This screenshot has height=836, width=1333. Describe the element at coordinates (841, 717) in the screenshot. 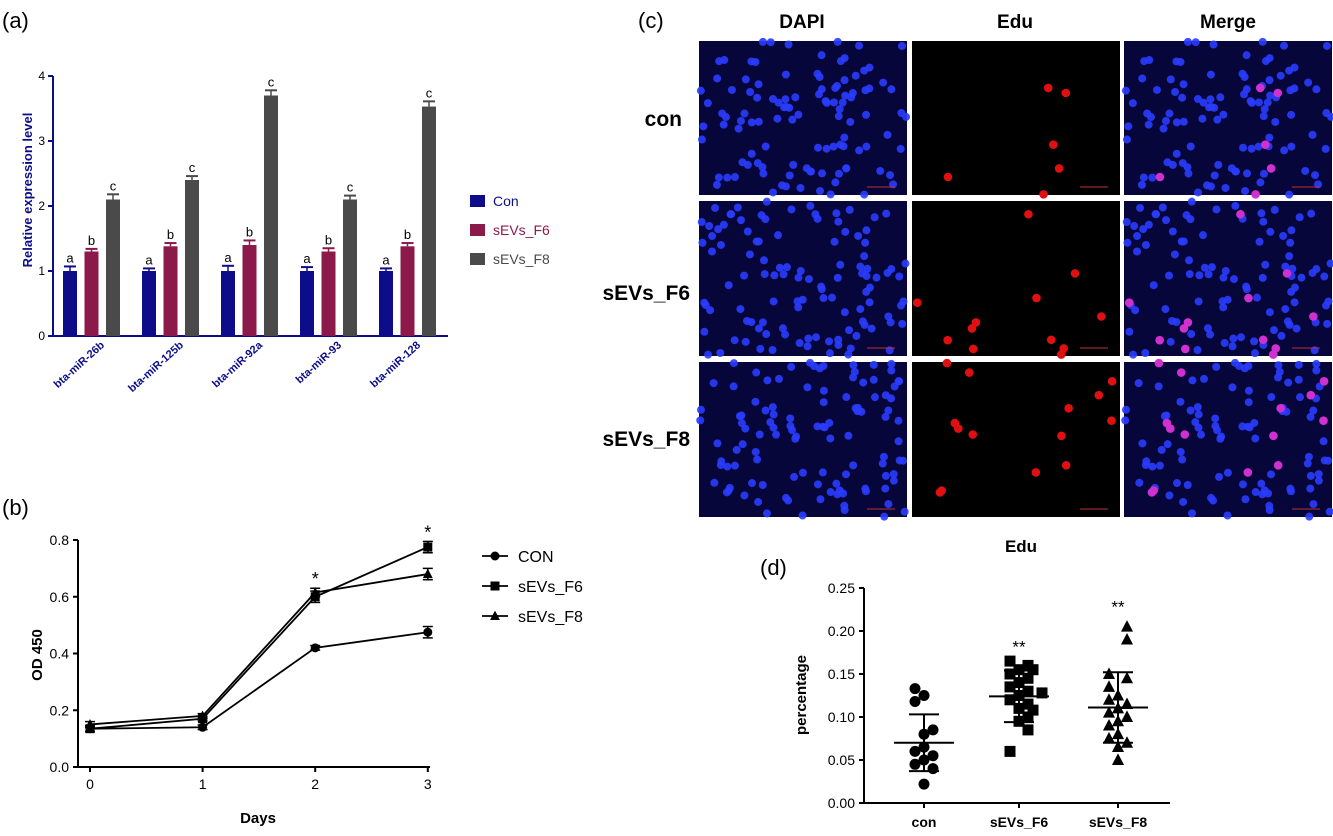

I see `d-y-tick-label: 0.10` at that location.